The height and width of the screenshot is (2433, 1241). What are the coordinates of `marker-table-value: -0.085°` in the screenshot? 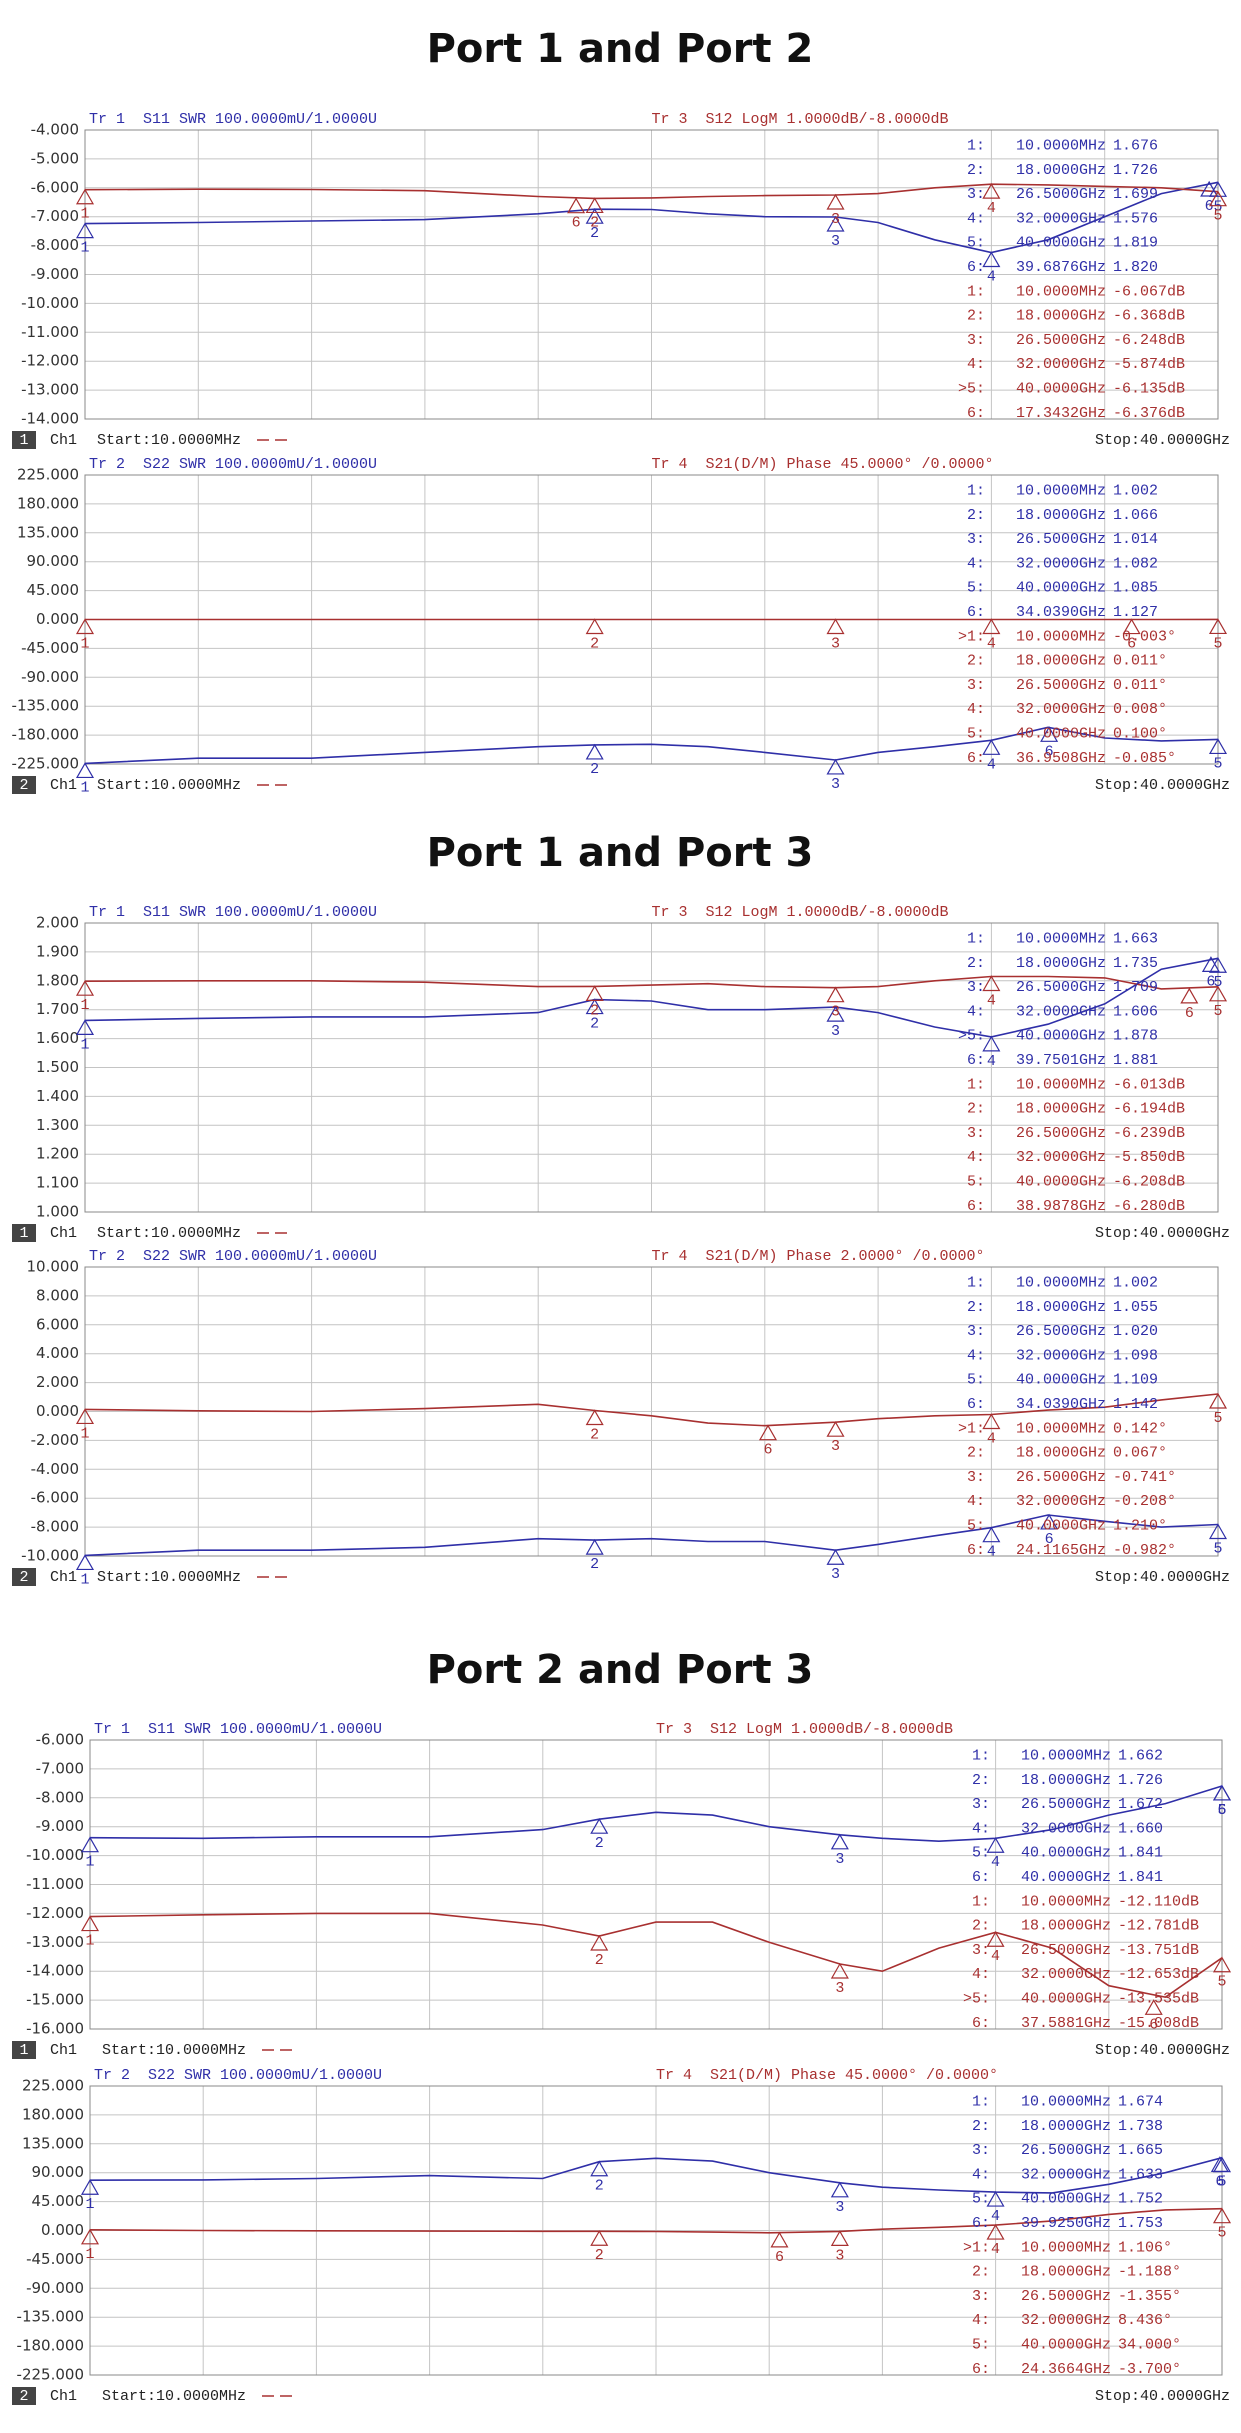 It's located at (1144, 758).